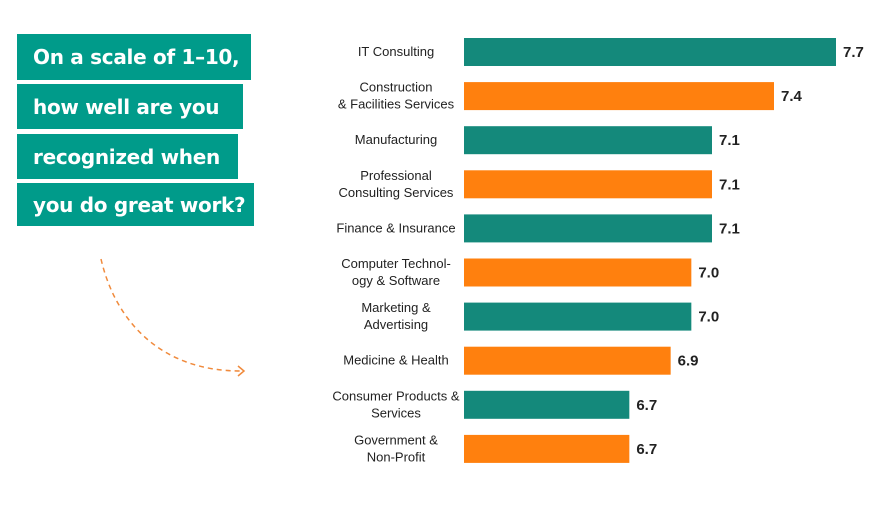 Image resolution: width=886 pixels, height=508 pixels. I want to click on category-label: Government & Non-Profit, so click(396, 448).